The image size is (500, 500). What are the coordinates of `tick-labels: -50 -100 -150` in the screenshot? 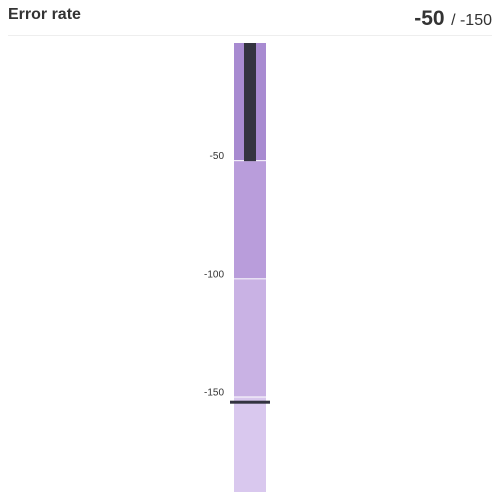 It's located at (214, 274).